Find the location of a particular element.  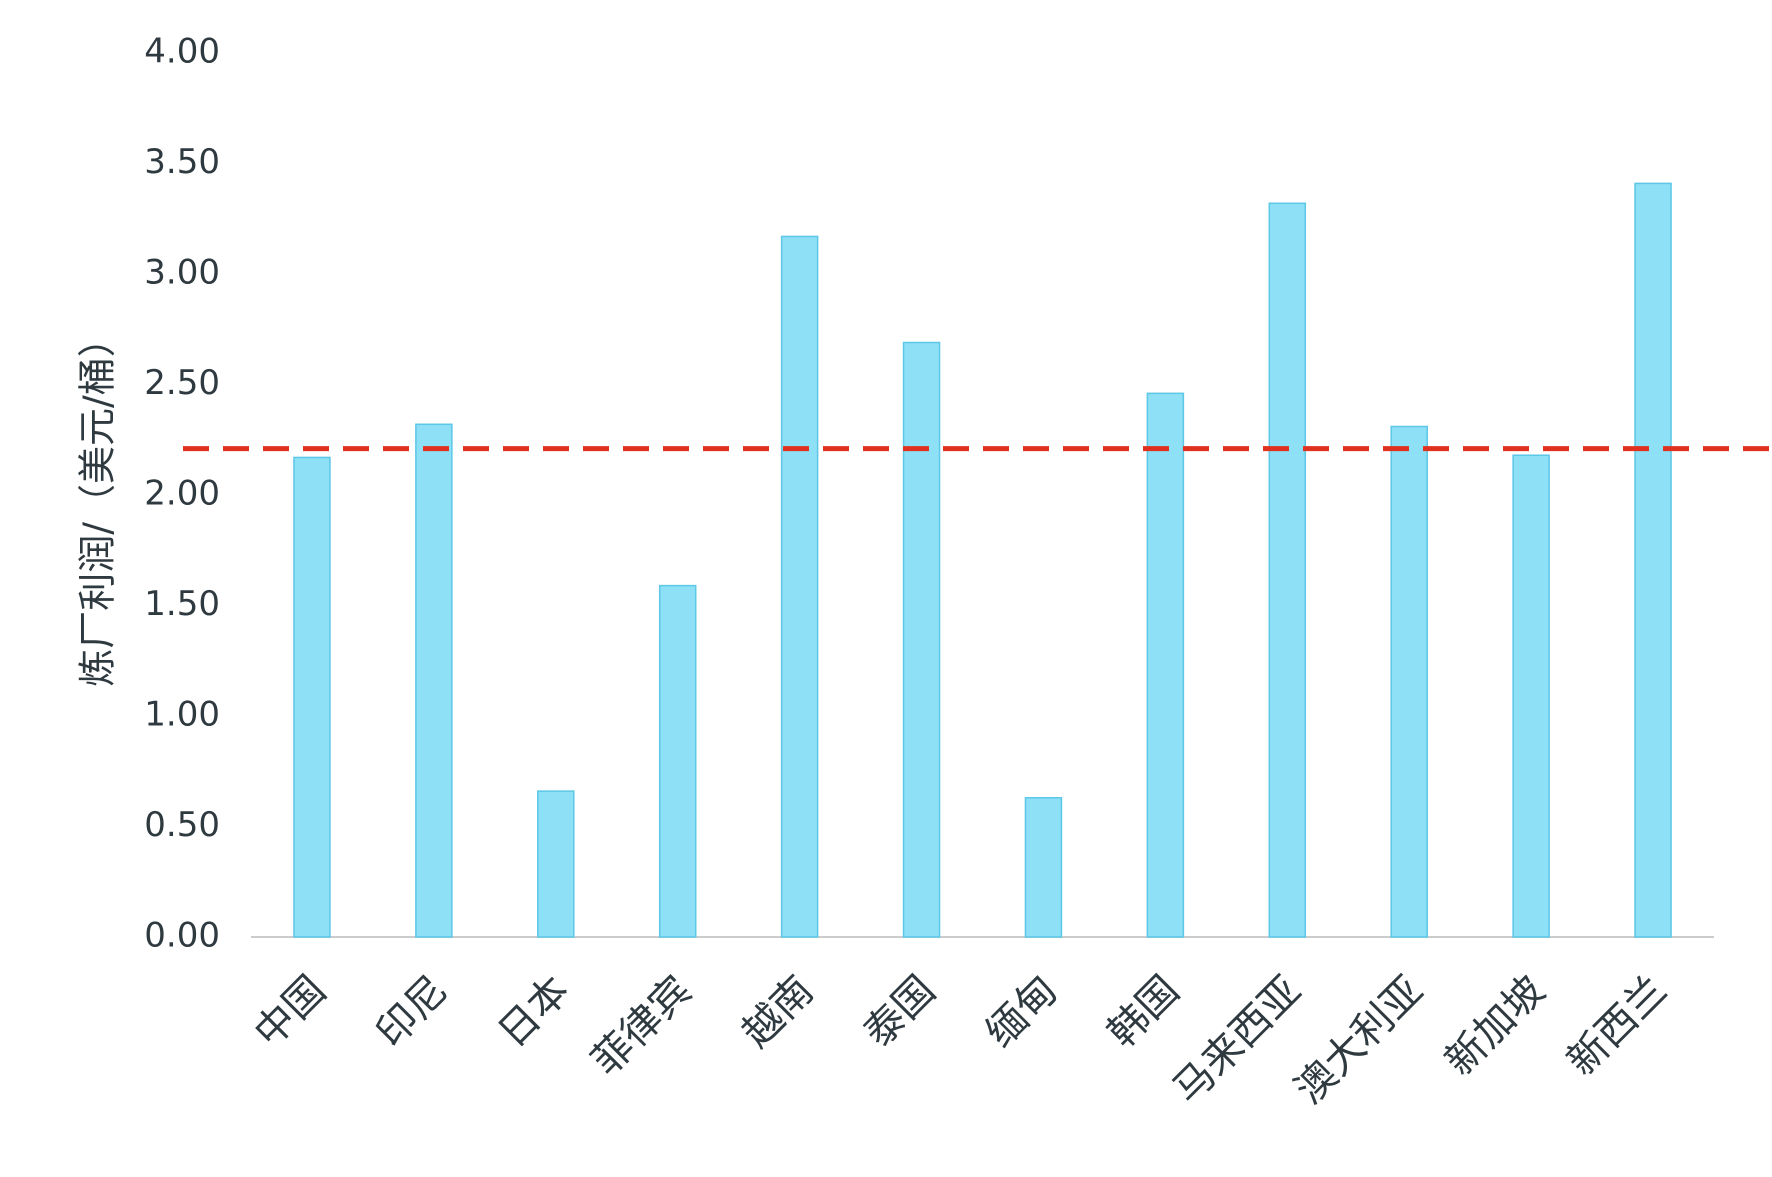

y-tick-label: 1.50 is located at coordinates (182, 604).